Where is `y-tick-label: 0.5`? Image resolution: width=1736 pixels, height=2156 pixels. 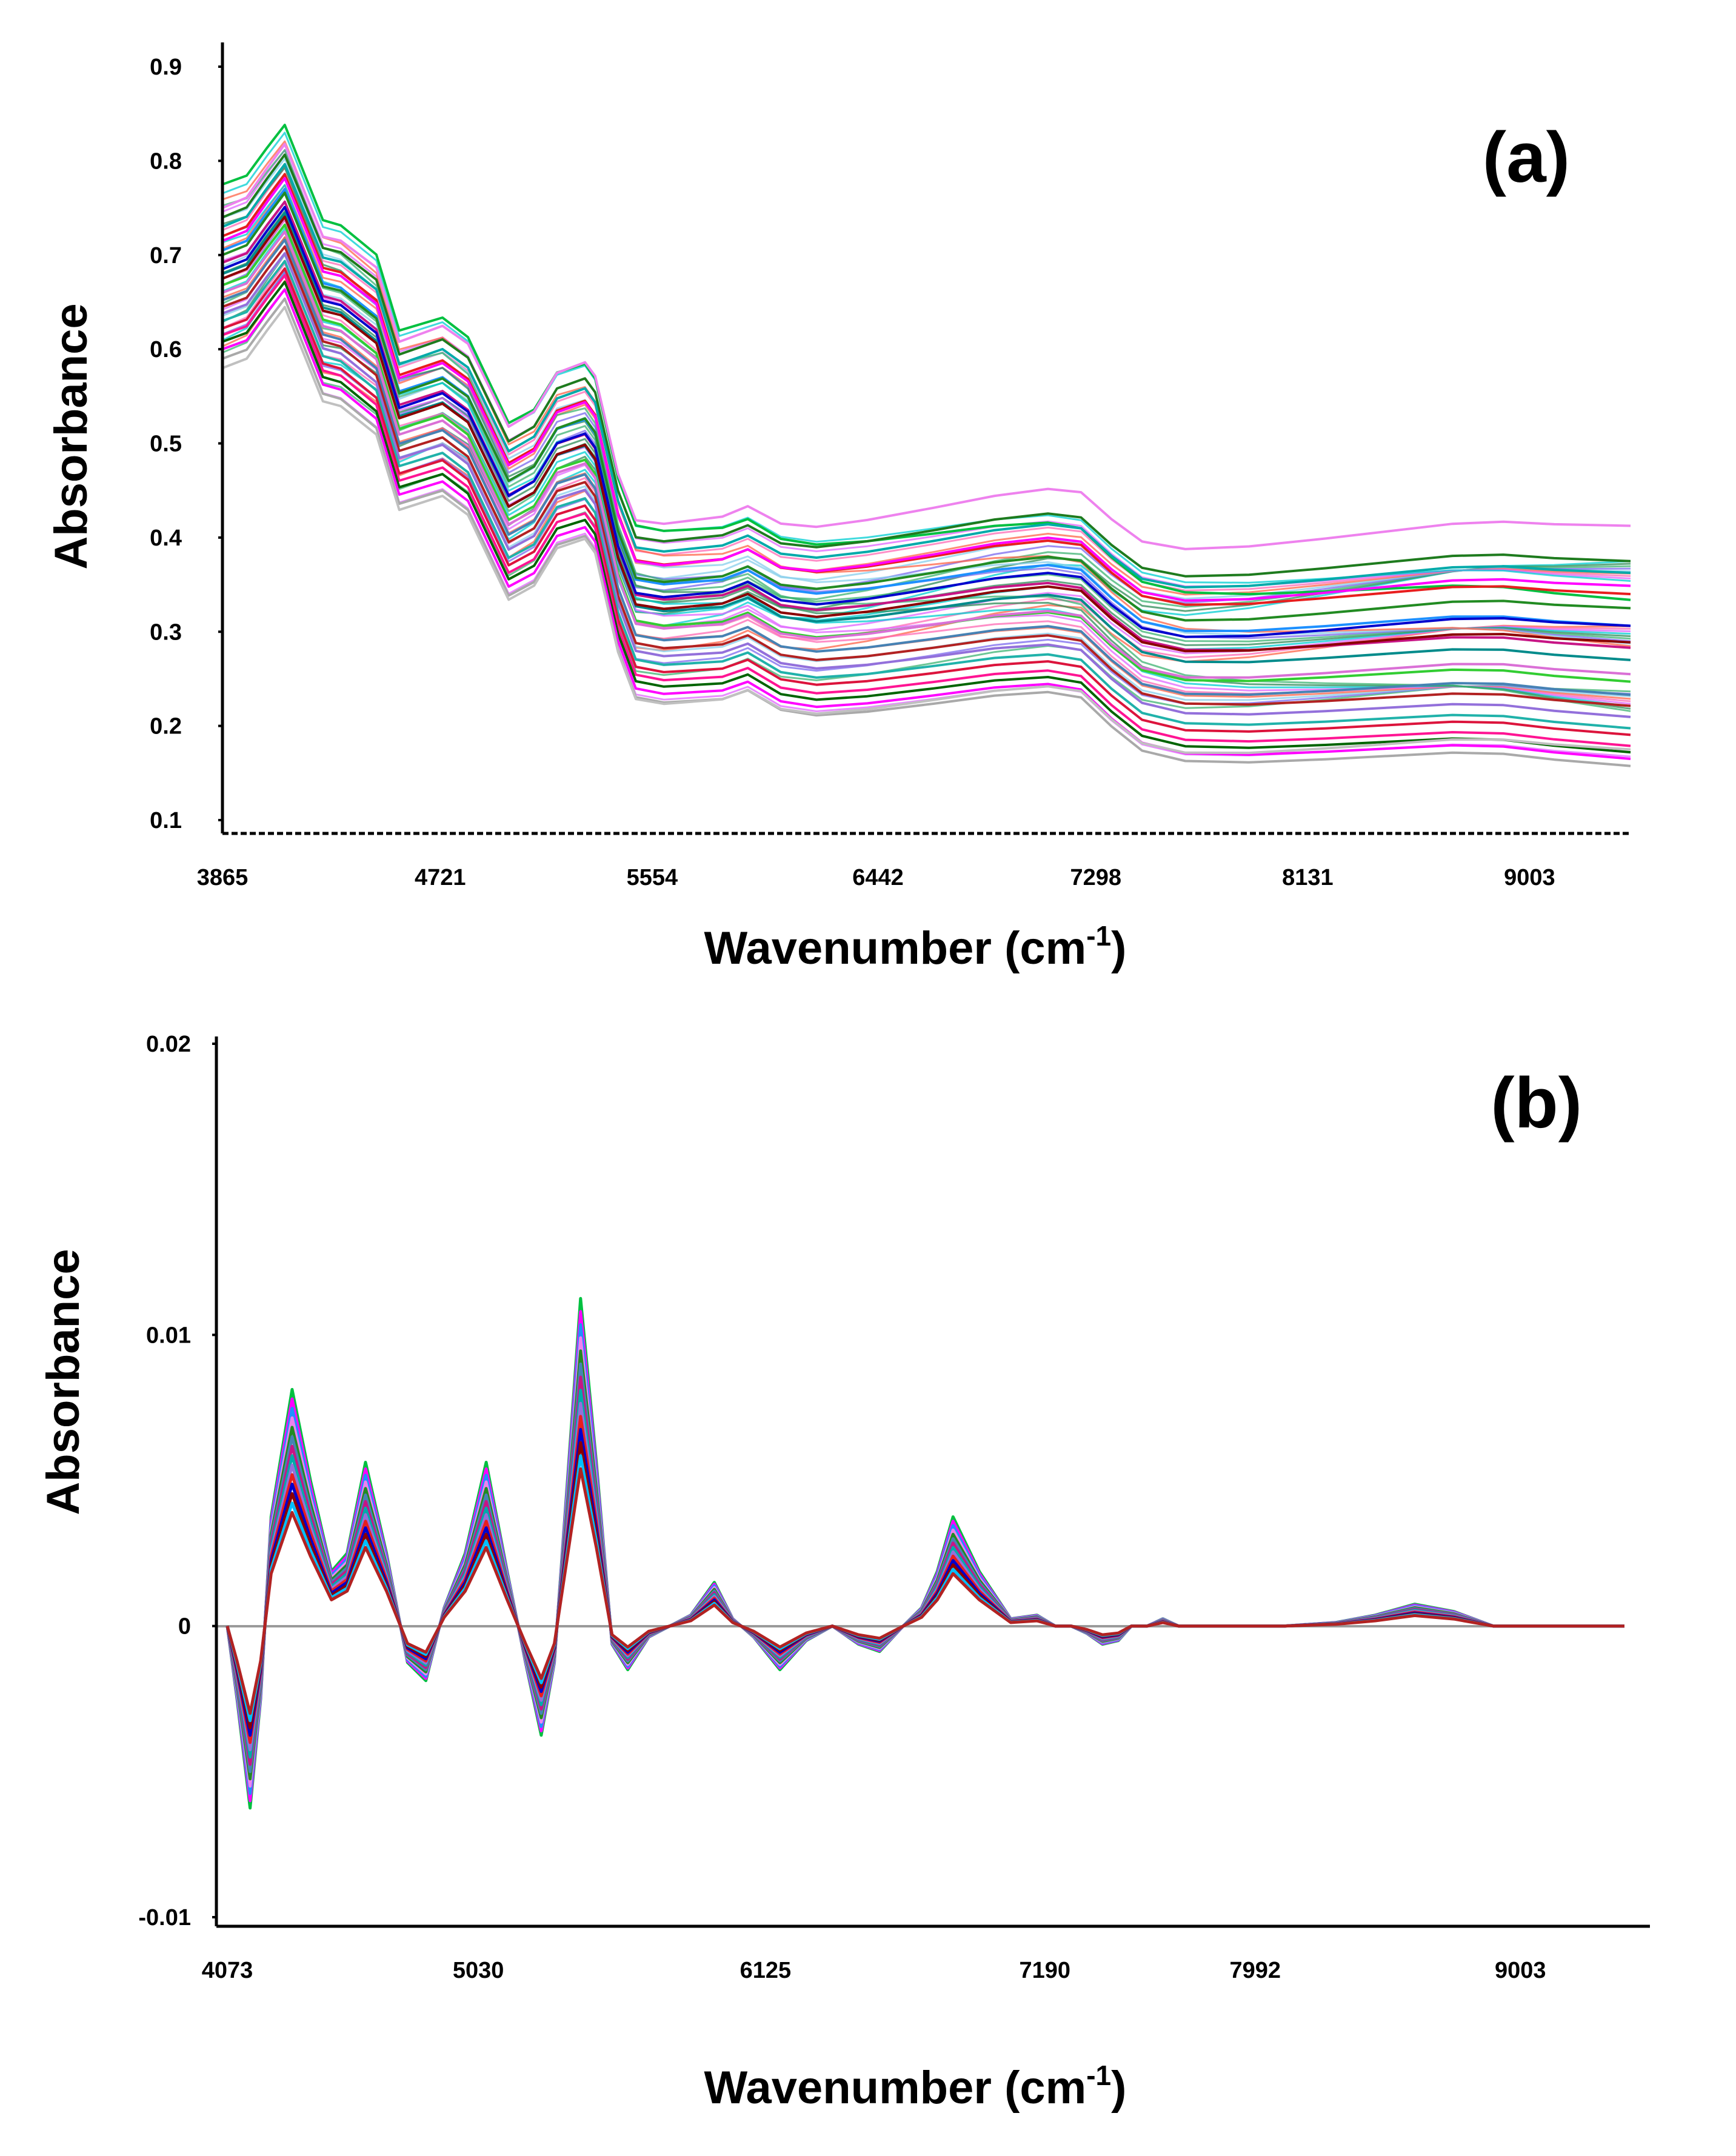
y-tick-label: 0.5 is located at coordinates (166, 444).